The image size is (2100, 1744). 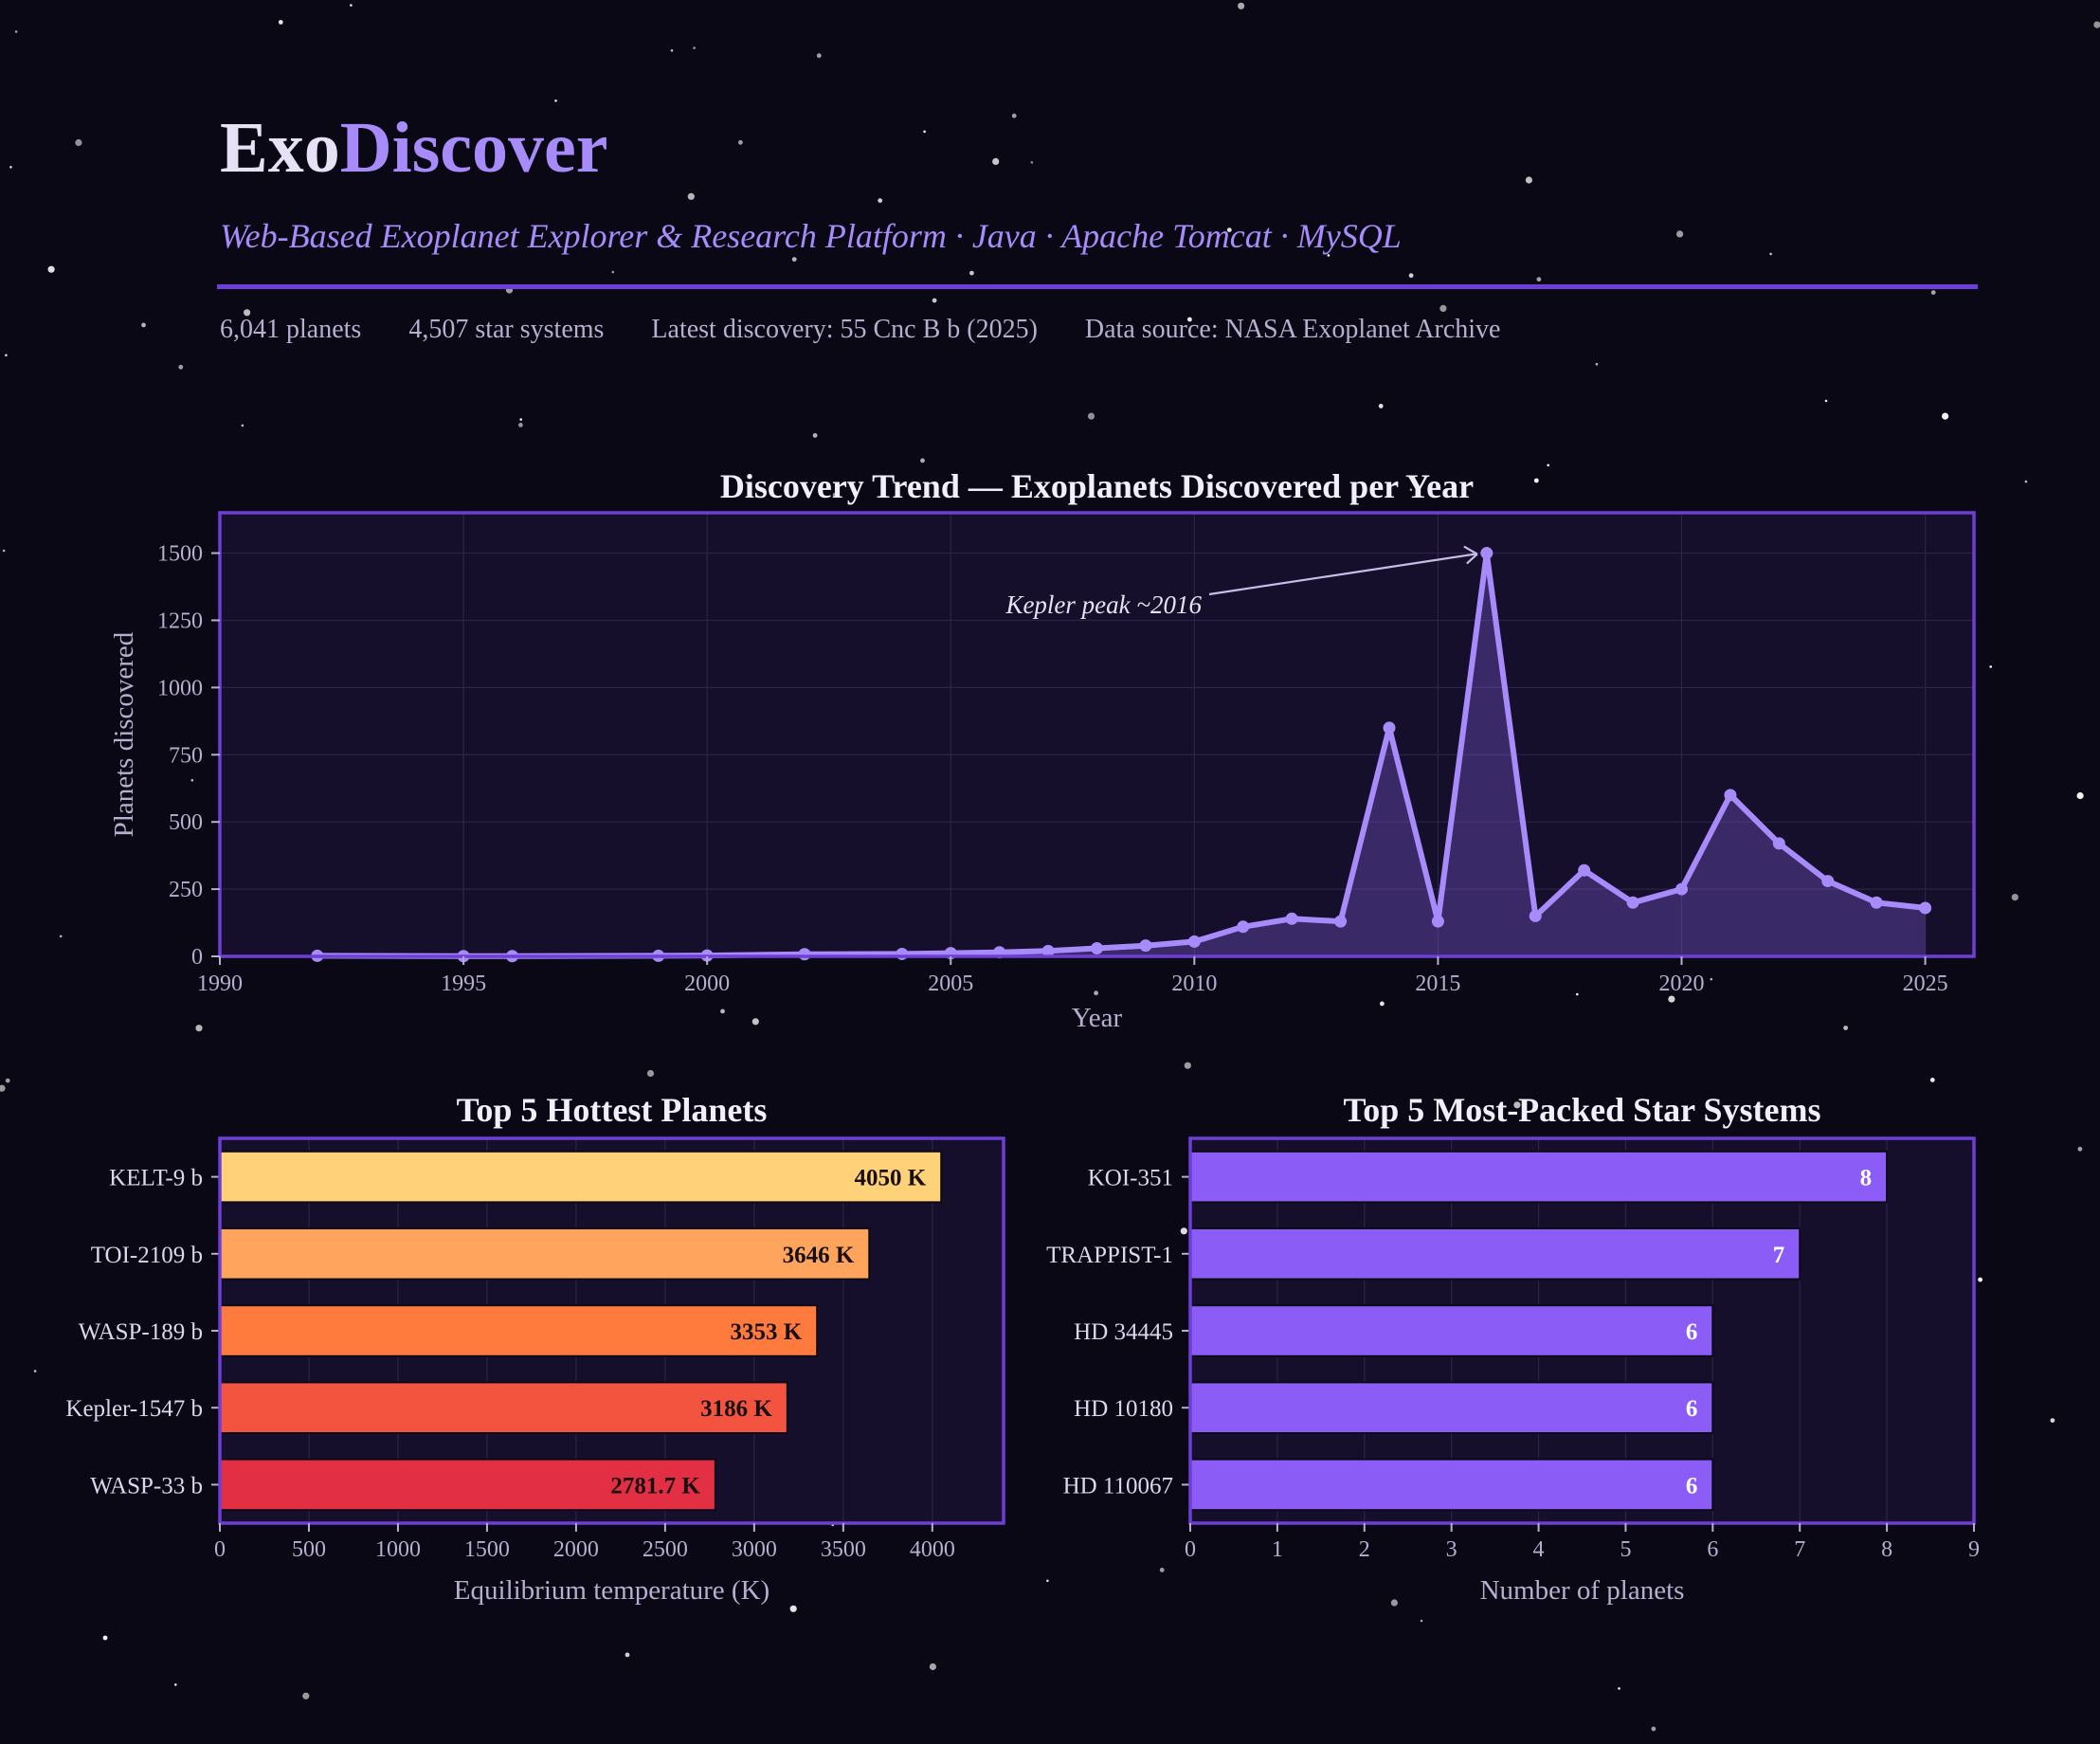 What do you see at coordinates (398, 1549) in the screenshot?
I see `x-tick-label: 1000` at bounding box center [398, 1549].